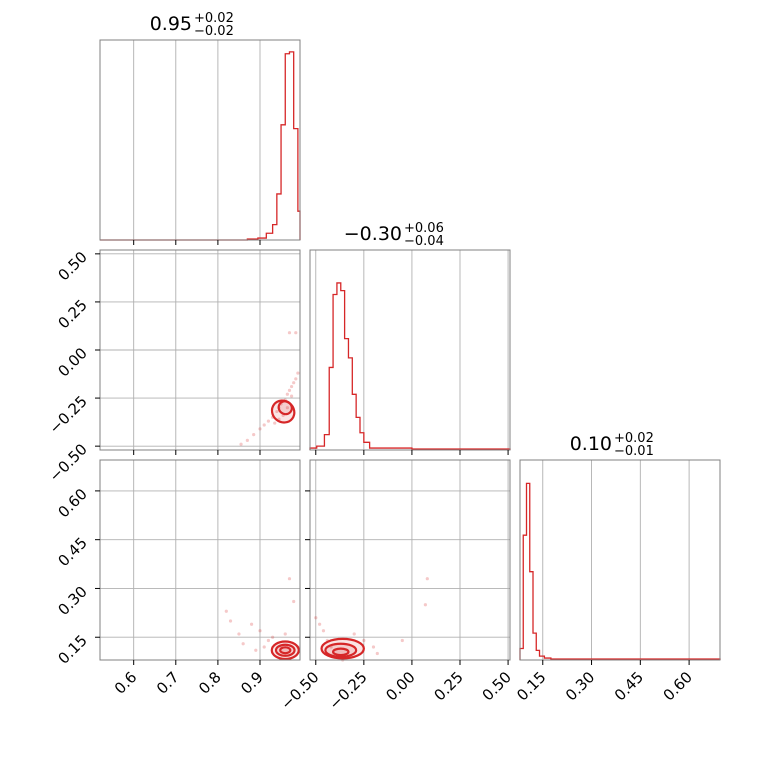 Image resolution: width=760 pixels, height=760 pixels. I want to click on tick-label-y: 0.50, so click(72, 266).